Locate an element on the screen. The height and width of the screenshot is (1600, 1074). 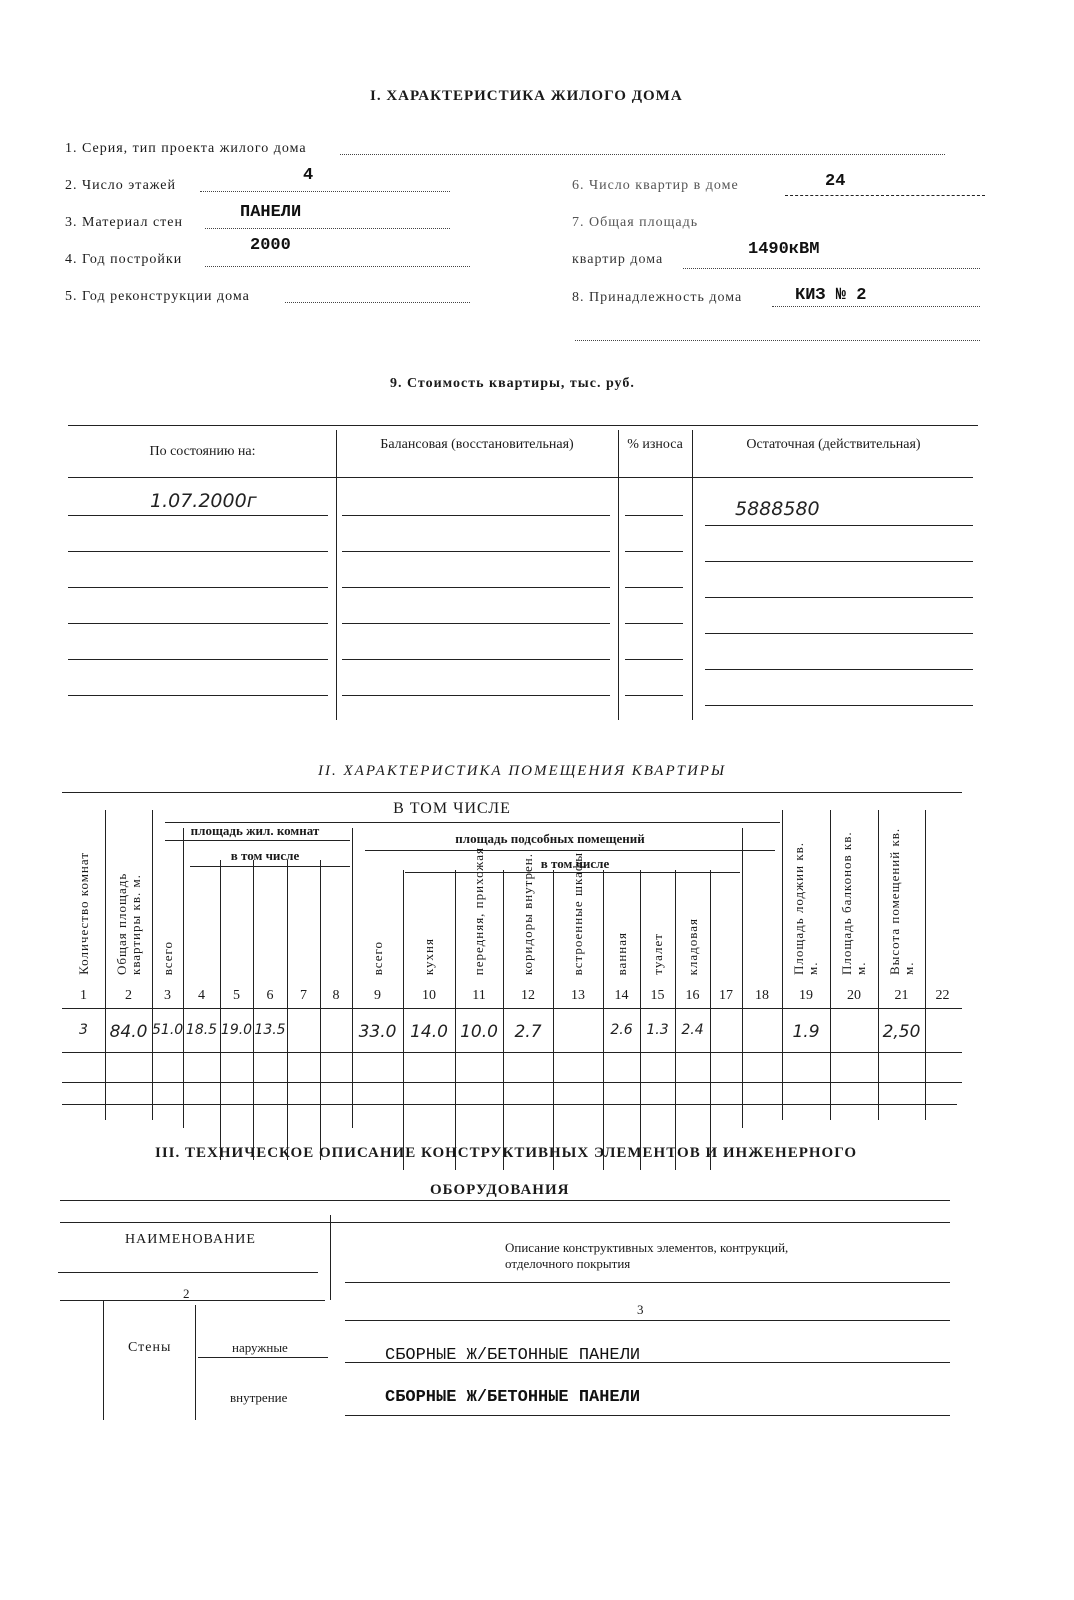
aux-incl: в том числе is located at coordinates (575, 863).